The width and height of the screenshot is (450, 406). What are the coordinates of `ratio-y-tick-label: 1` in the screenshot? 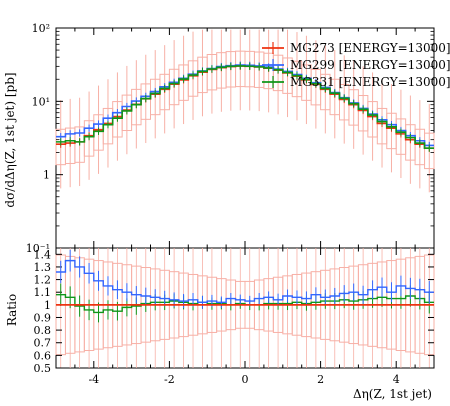 It's located at (47, 305).